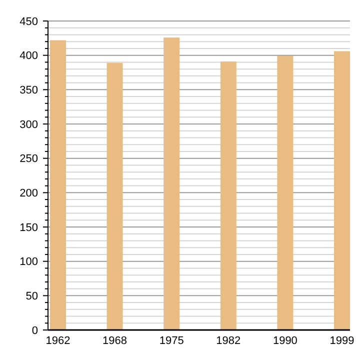  What do you see at coordinates (29, 90) in the screenshot?
I see `y-tick-label: 350` at bounding box center [29, 90].